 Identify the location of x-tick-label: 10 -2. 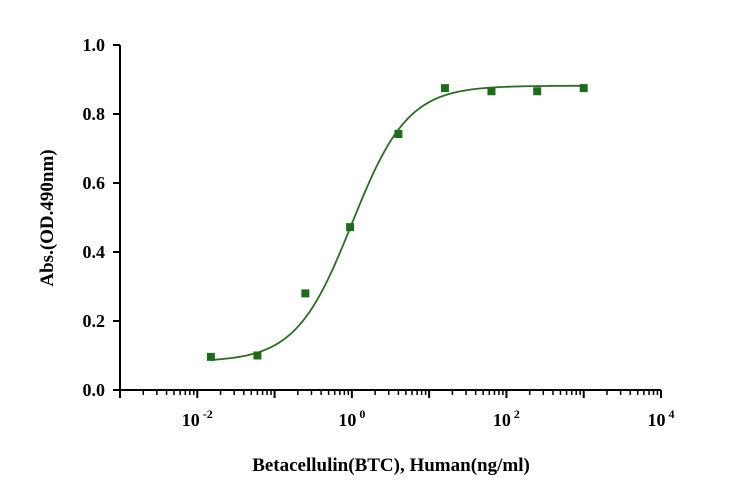
(197, 418).